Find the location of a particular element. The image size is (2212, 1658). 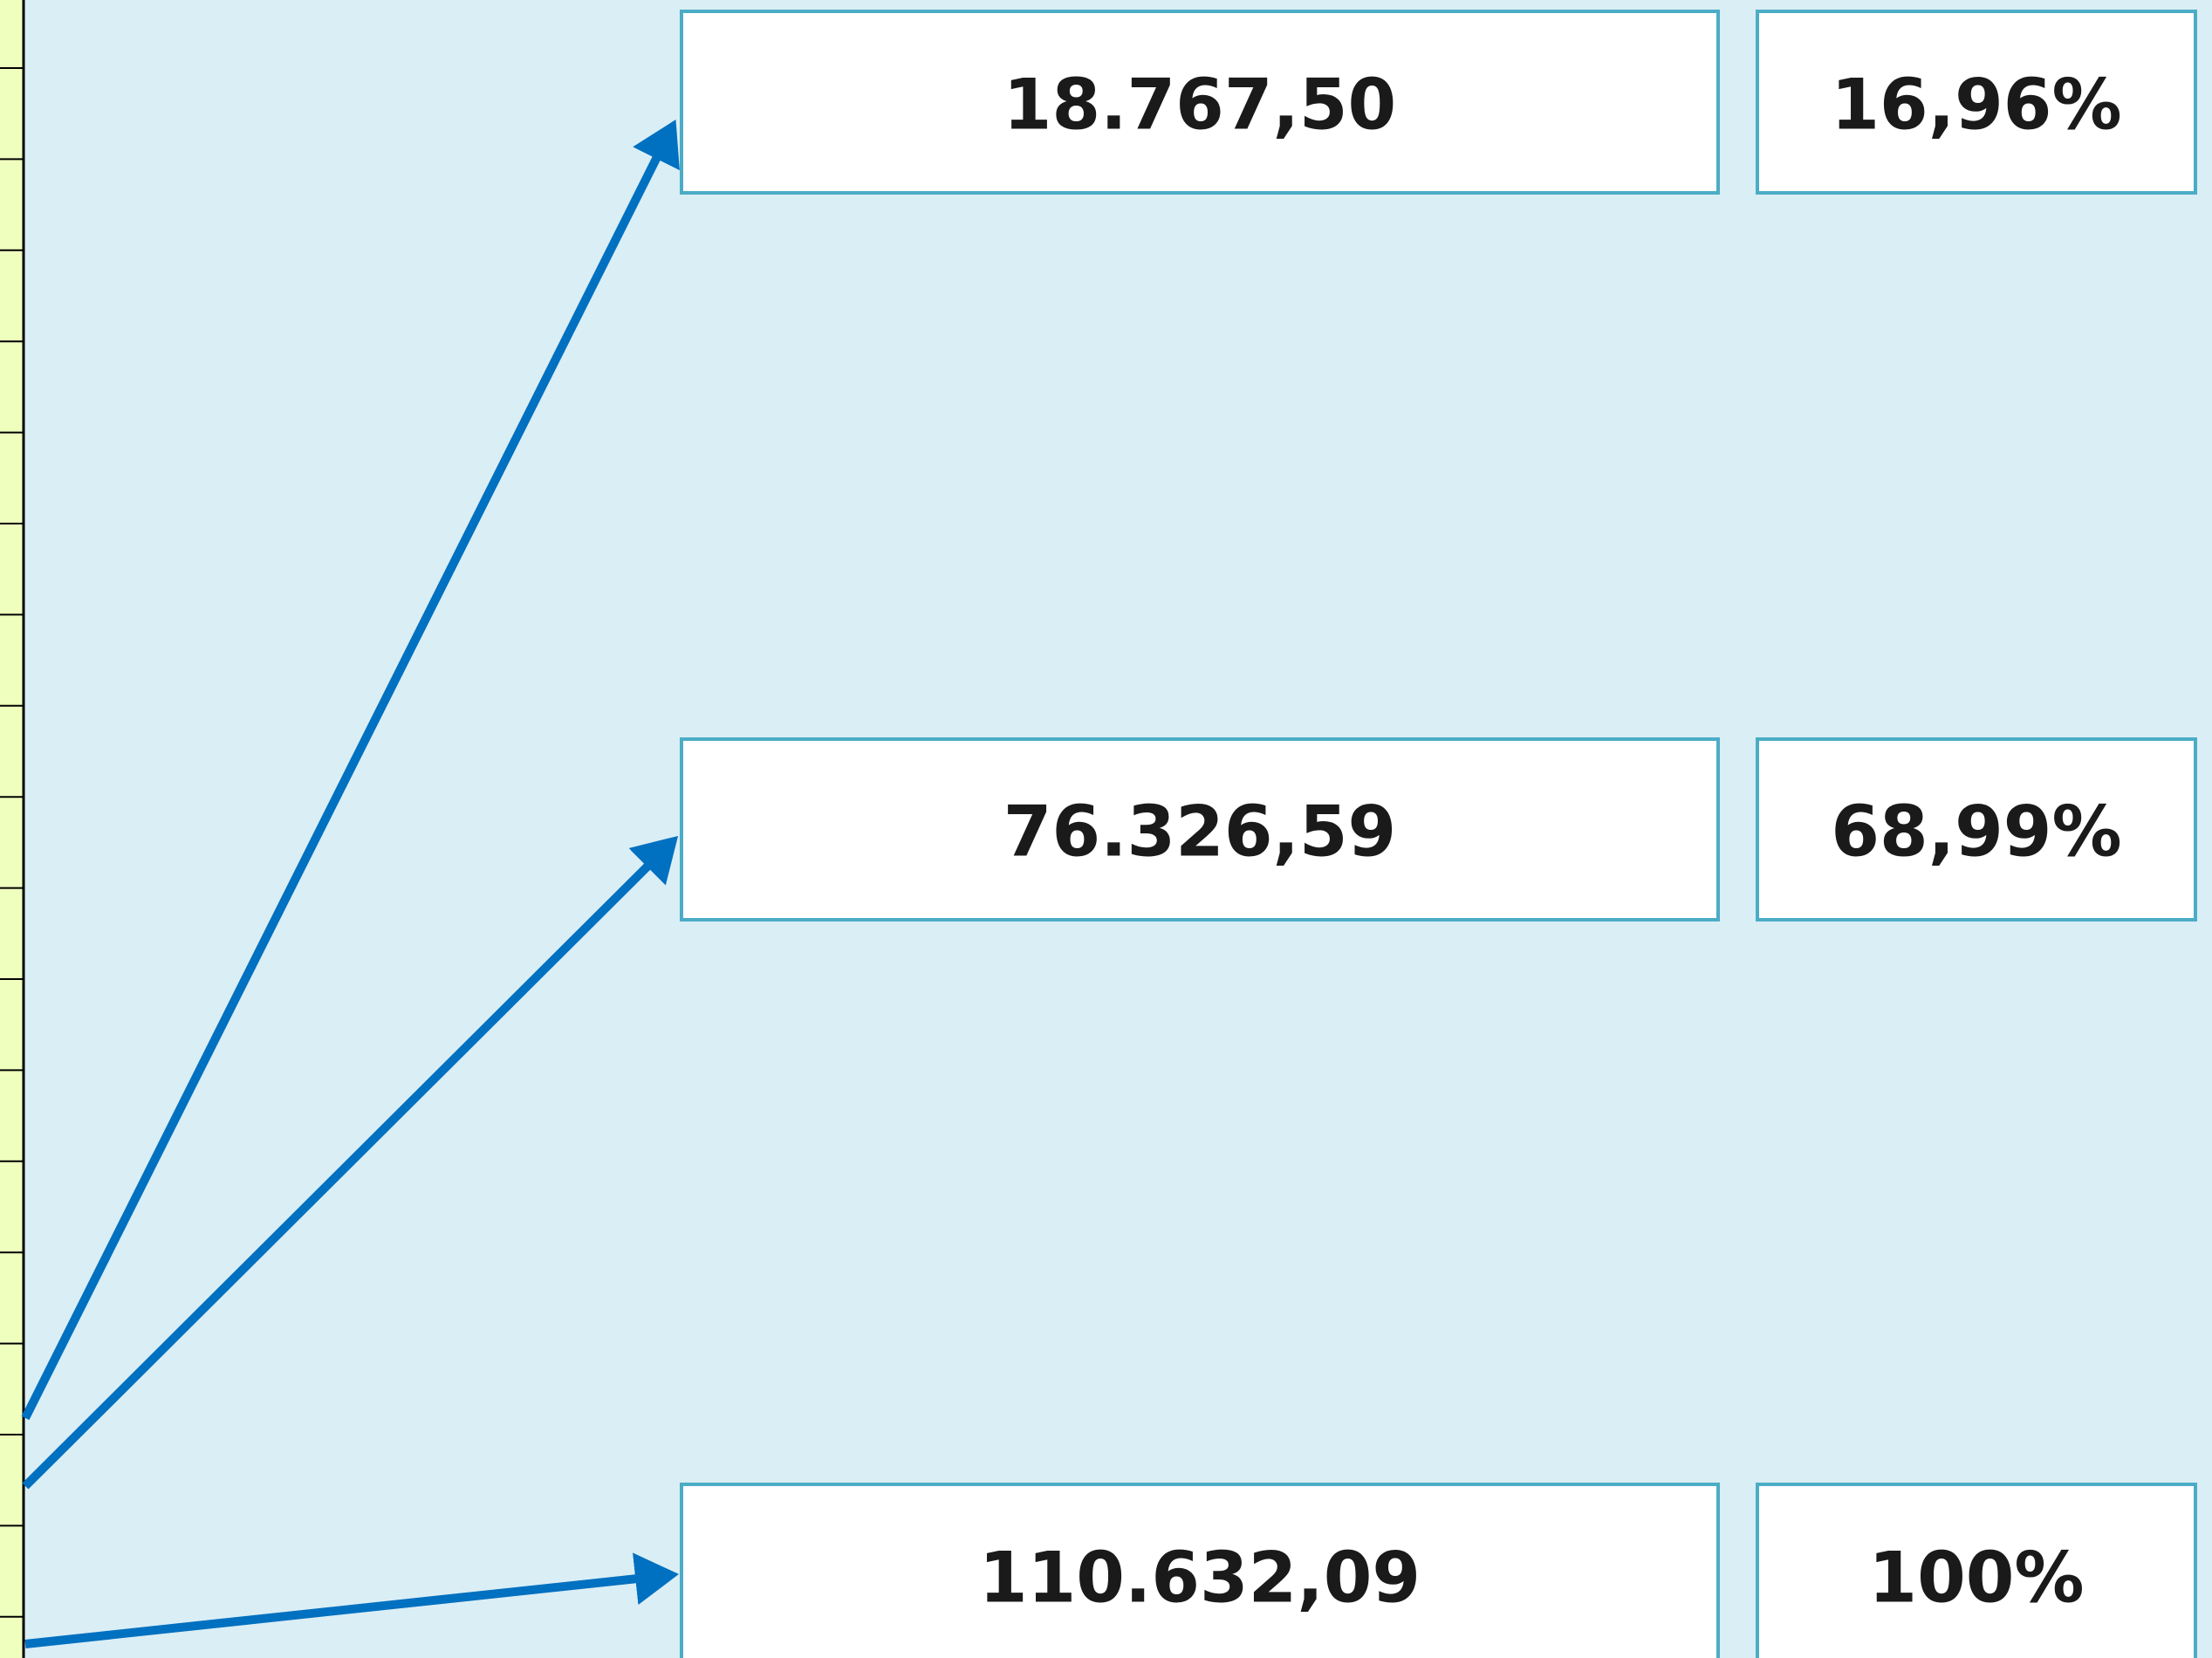

sheet-strip is located at coordinates (12, 829).